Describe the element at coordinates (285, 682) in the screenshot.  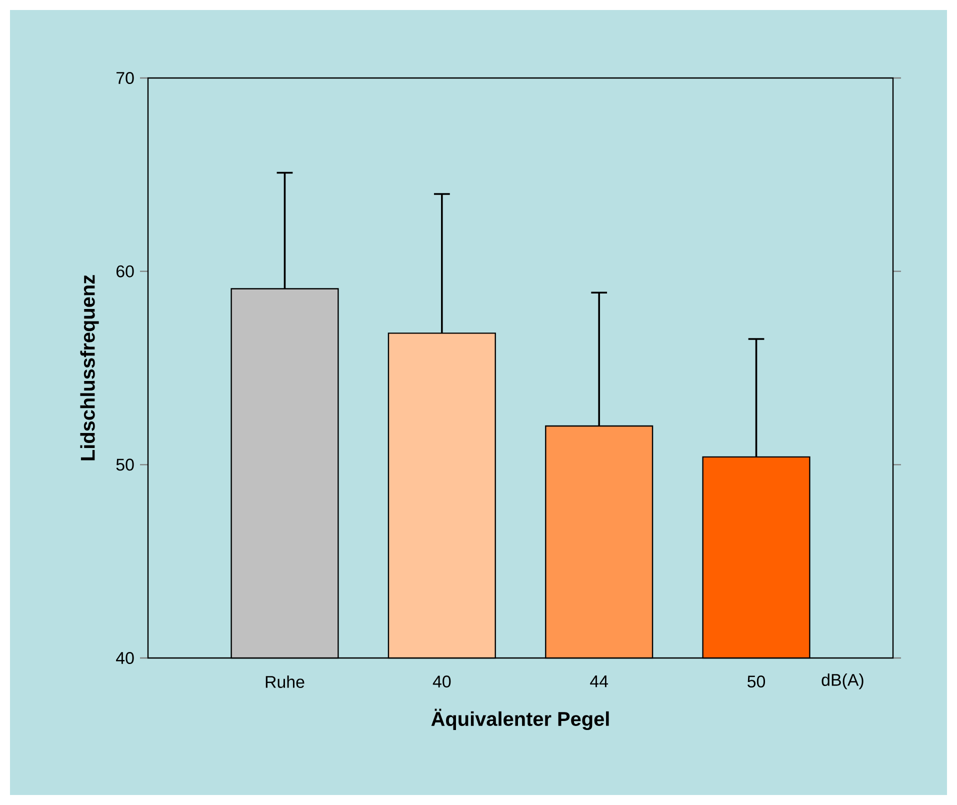
I see `x-tick-label: Ruhe` at that location.